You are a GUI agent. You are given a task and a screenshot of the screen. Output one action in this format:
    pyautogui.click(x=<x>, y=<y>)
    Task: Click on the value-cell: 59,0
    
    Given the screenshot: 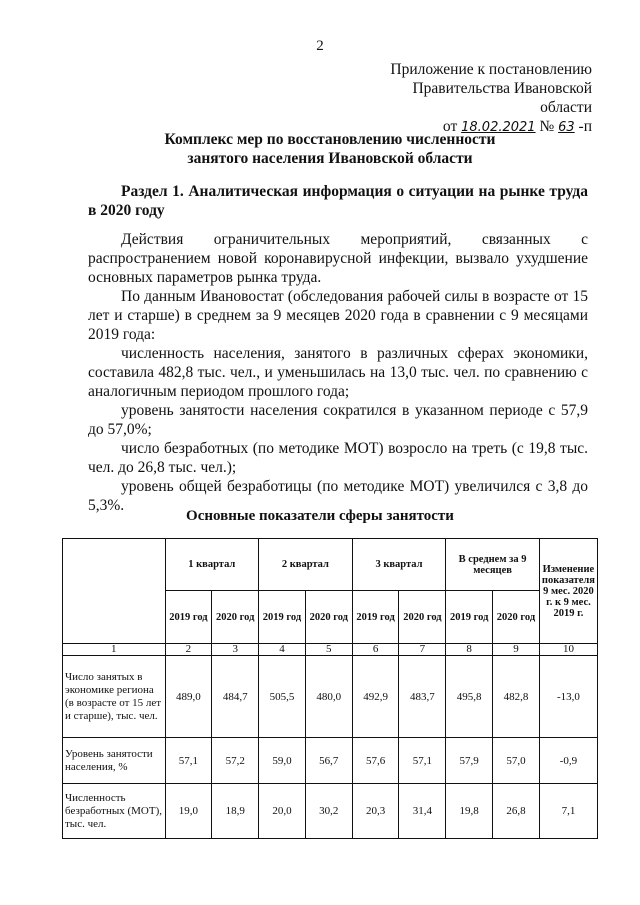 What is the action you would take?
    pyautogui.click(x=282, y=760)
    